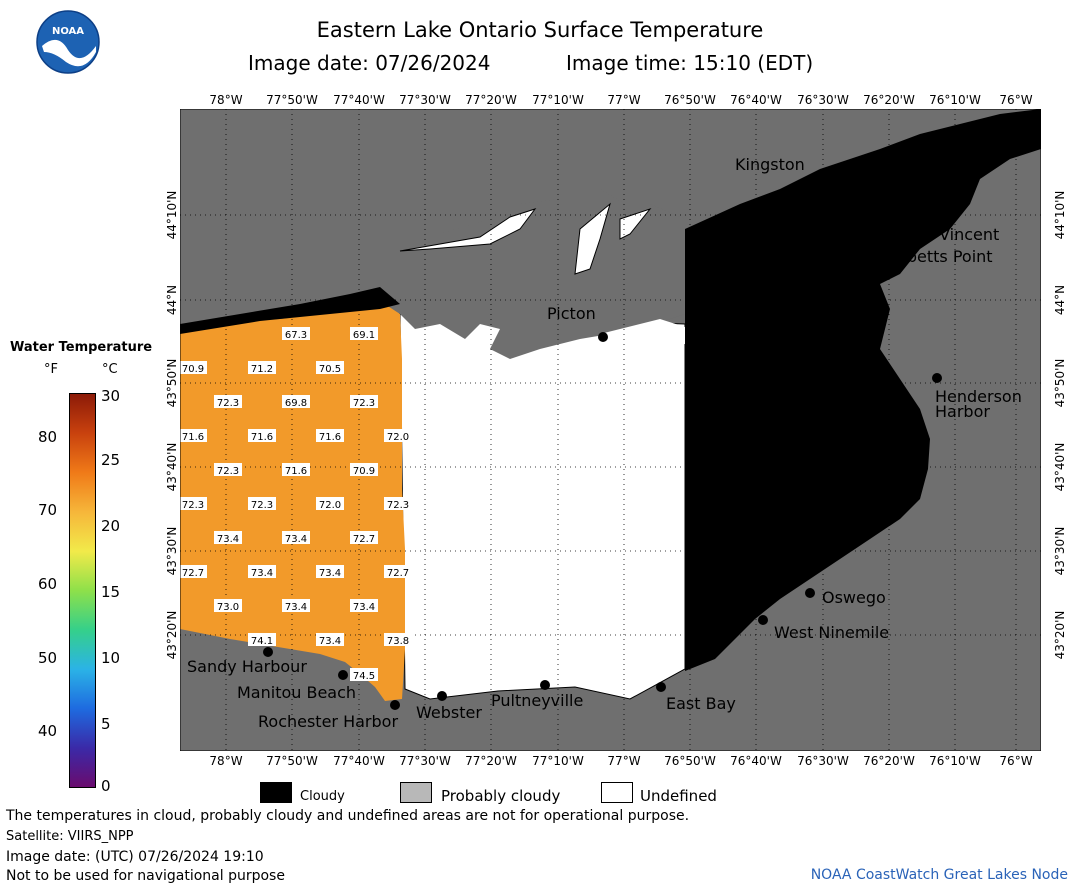 The width and height of the screenshot is (1080, 892). I want to click on temperature-label: 69.8, so click(296, 402).